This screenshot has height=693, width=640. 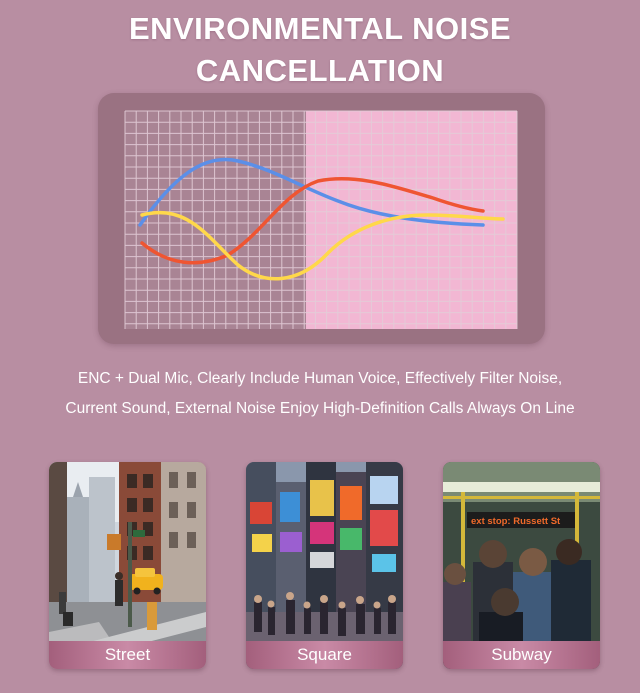 I want to click on subway-train-photo: ext stop: Russett St, so click(x=521, y=565).